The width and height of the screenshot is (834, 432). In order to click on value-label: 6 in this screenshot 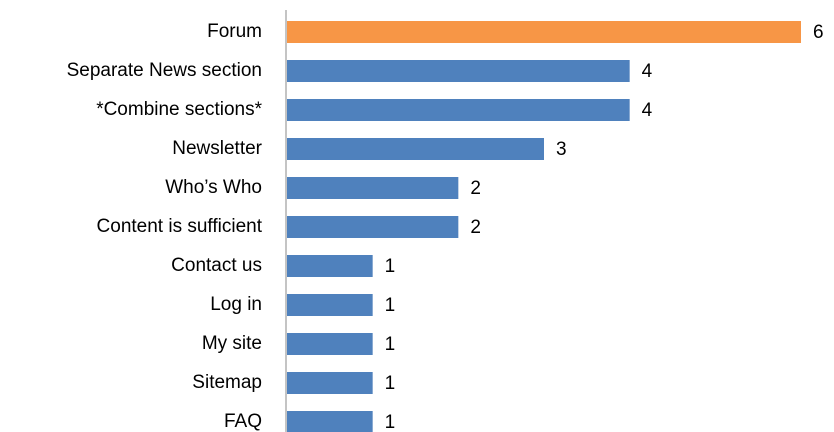, I will do `click(818, 32)`.